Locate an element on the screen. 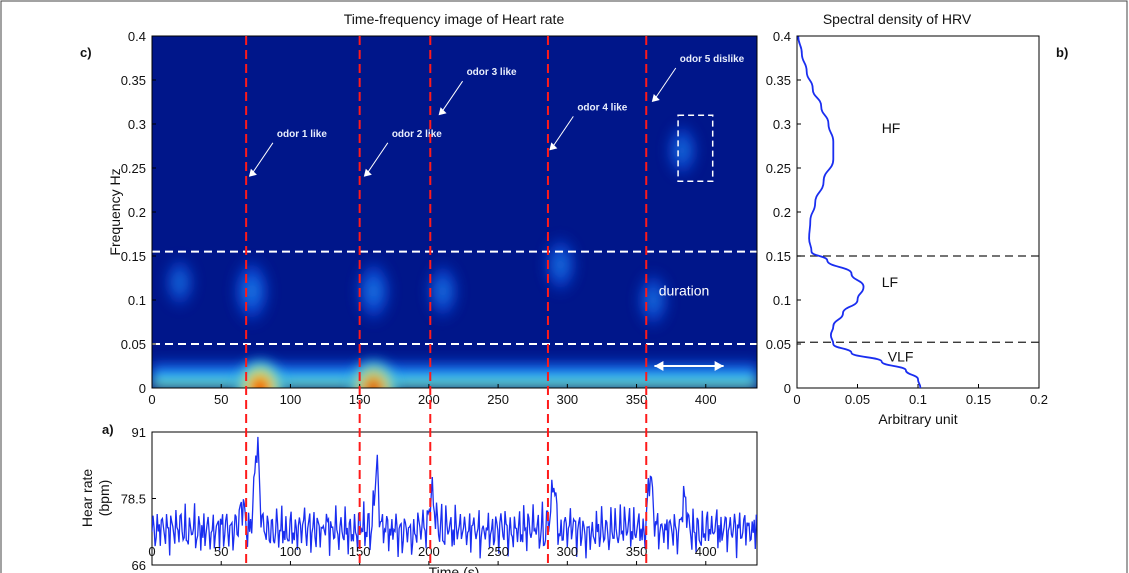  spectrum-x-tick-label: 0.15 is located at coordinates (978, 399).